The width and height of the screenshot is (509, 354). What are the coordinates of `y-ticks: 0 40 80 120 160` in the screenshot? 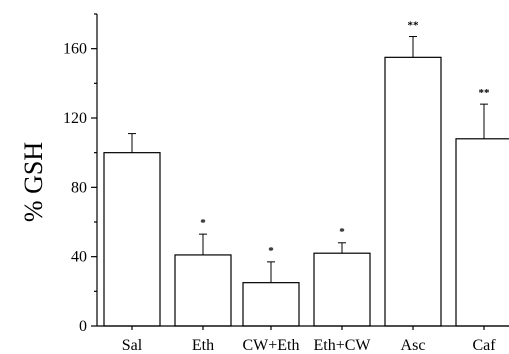 It's located at (80, 174).